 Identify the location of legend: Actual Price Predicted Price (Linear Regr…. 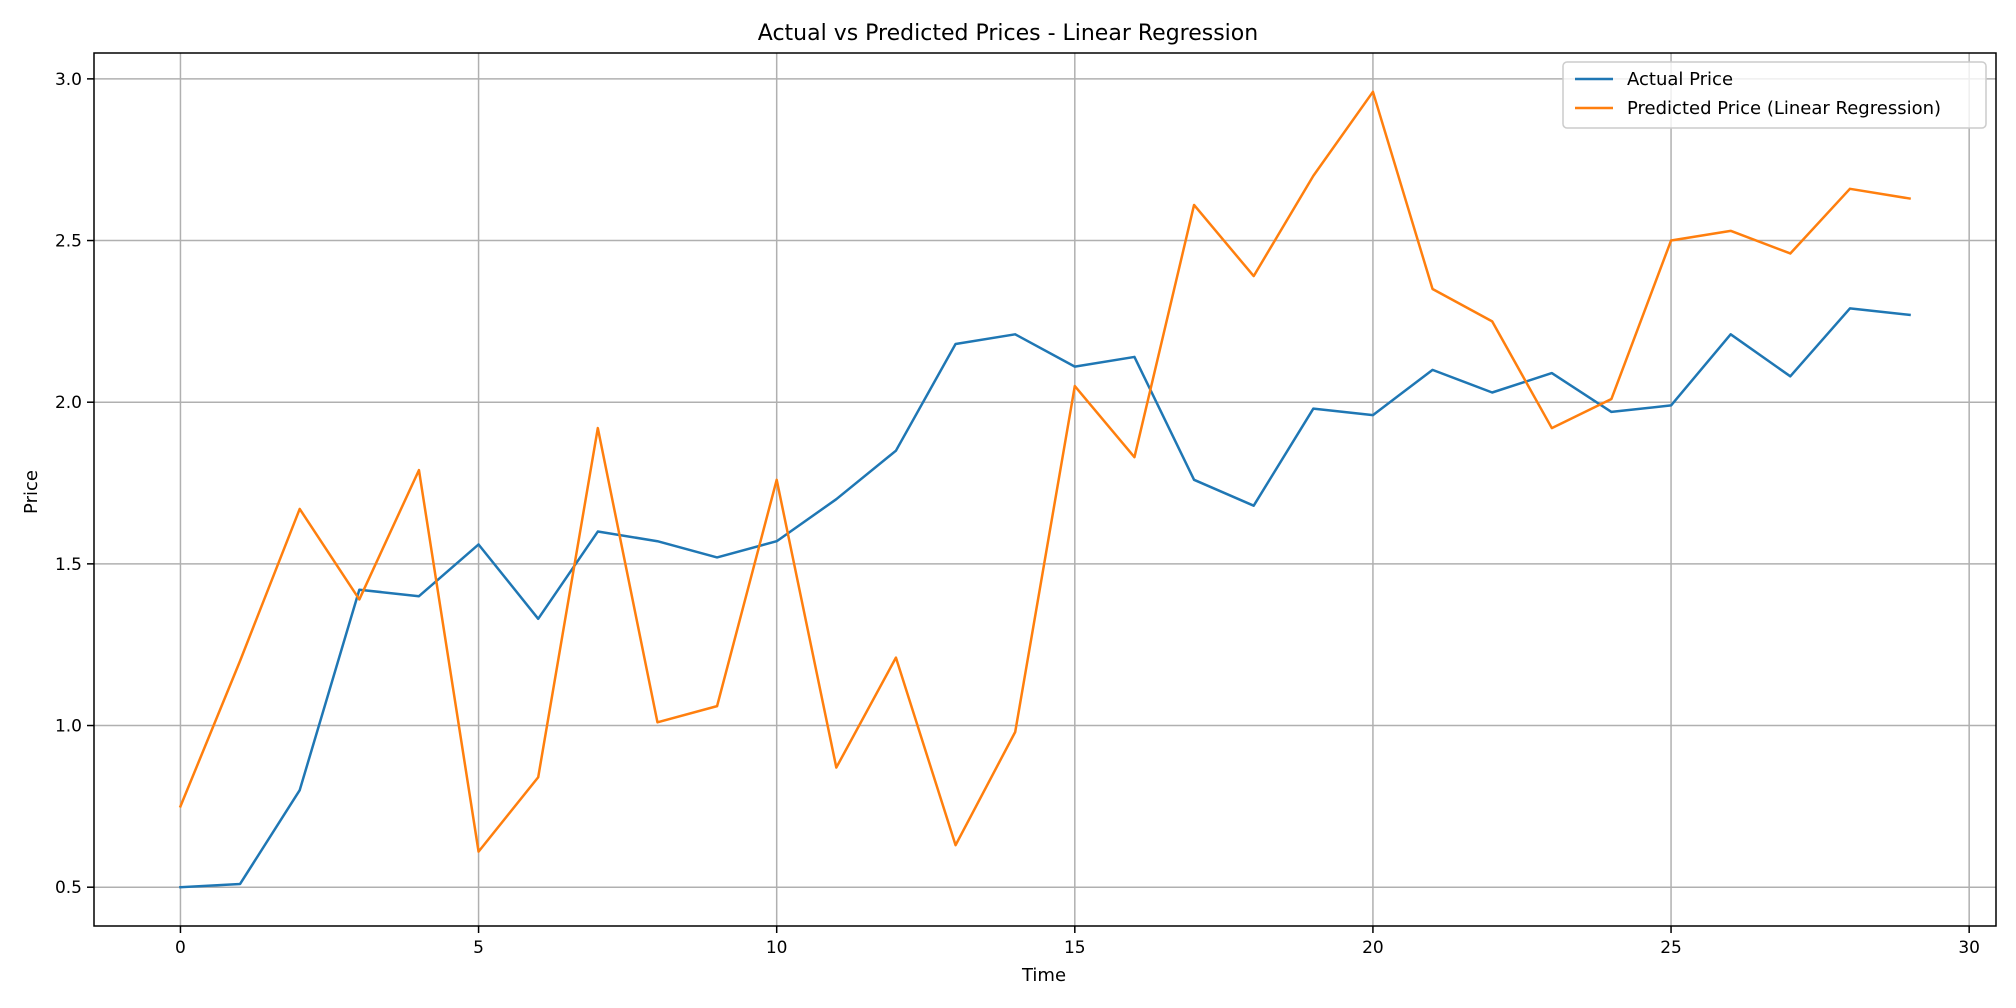
(1774, 95).